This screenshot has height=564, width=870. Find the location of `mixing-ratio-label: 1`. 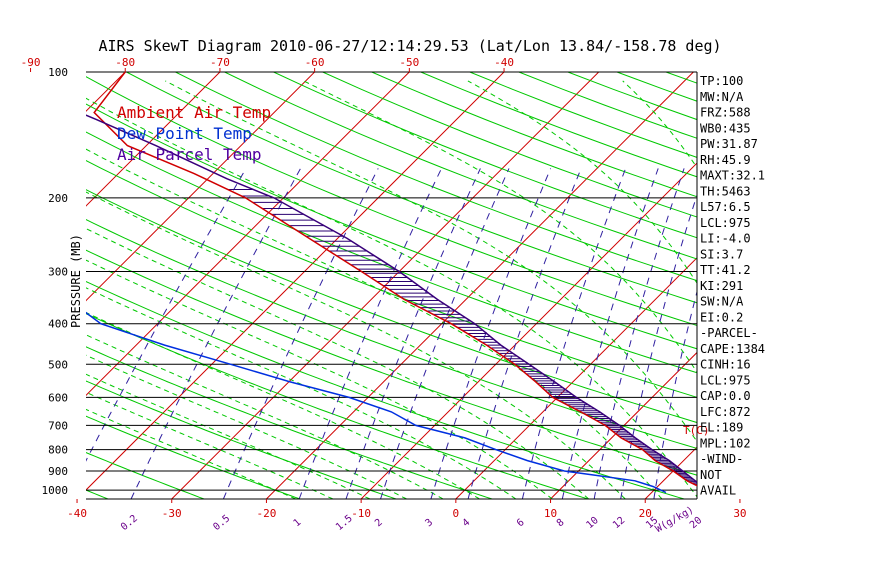

mixing-ratio-label: 1 is located at coordinates (298, 523).